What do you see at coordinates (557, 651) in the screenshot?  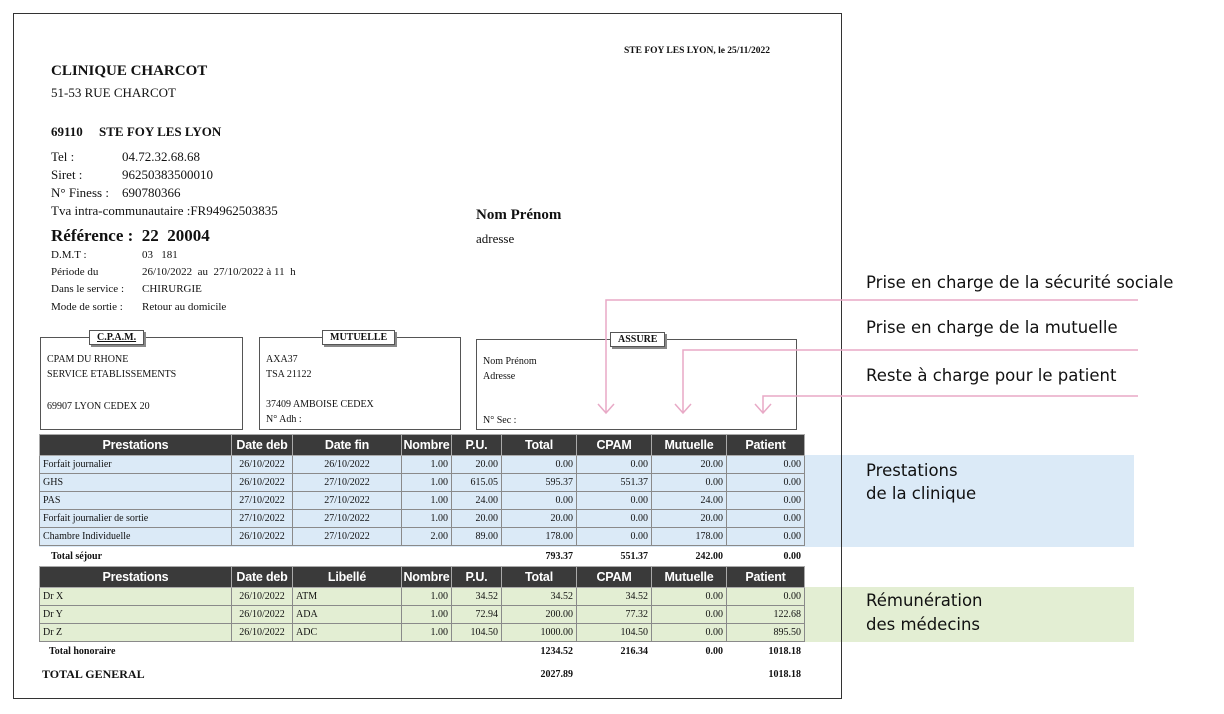 I see `fees-total-value: 1234.52` at bounding box center [557, 651].